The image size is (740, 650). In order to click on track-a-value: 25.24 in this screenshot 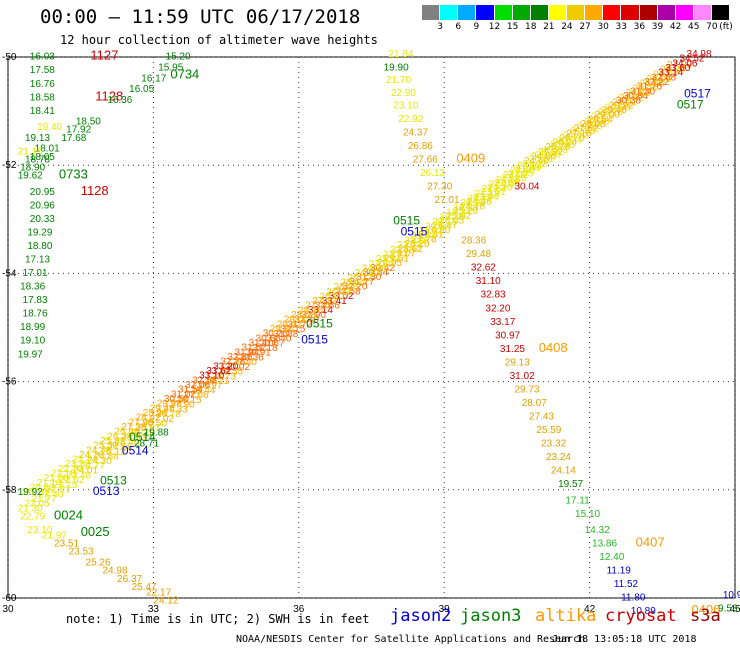, I will do `click(645, 88)`.